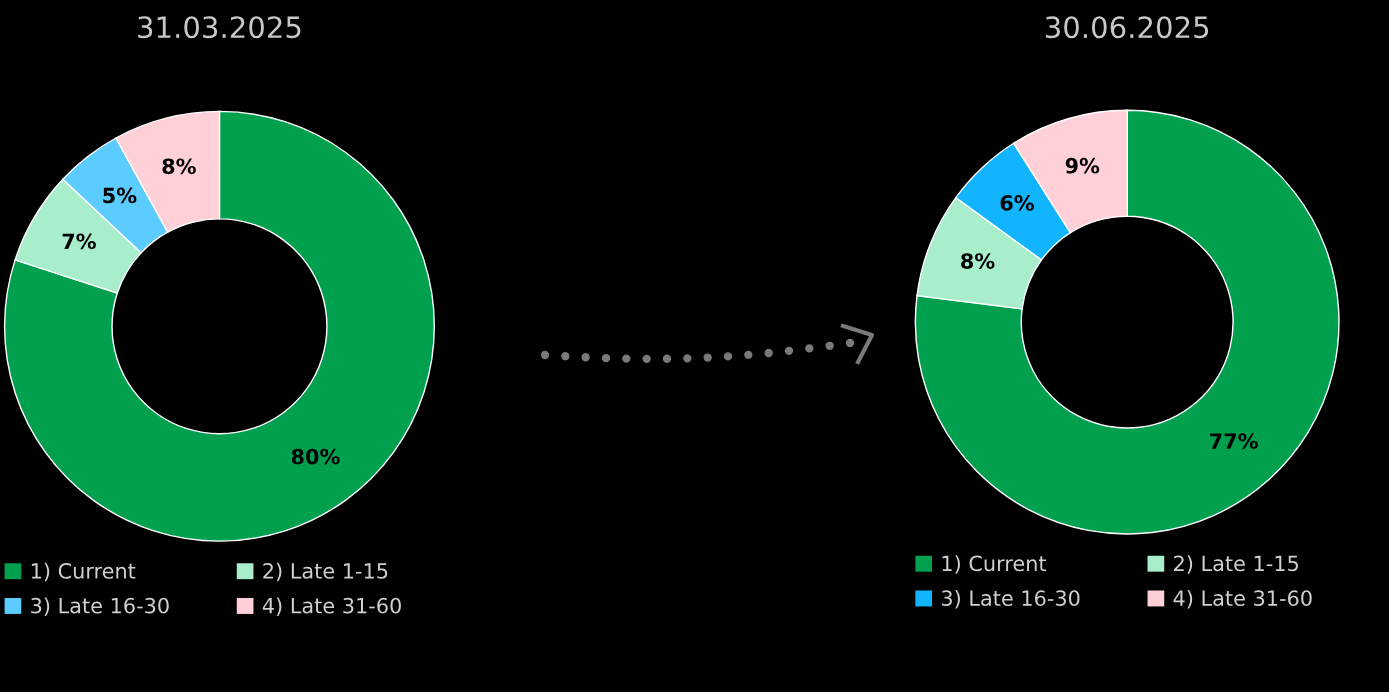 This screenshot has height=692, width=1389. I want to click on data-label: 7%, so click(79, 241).